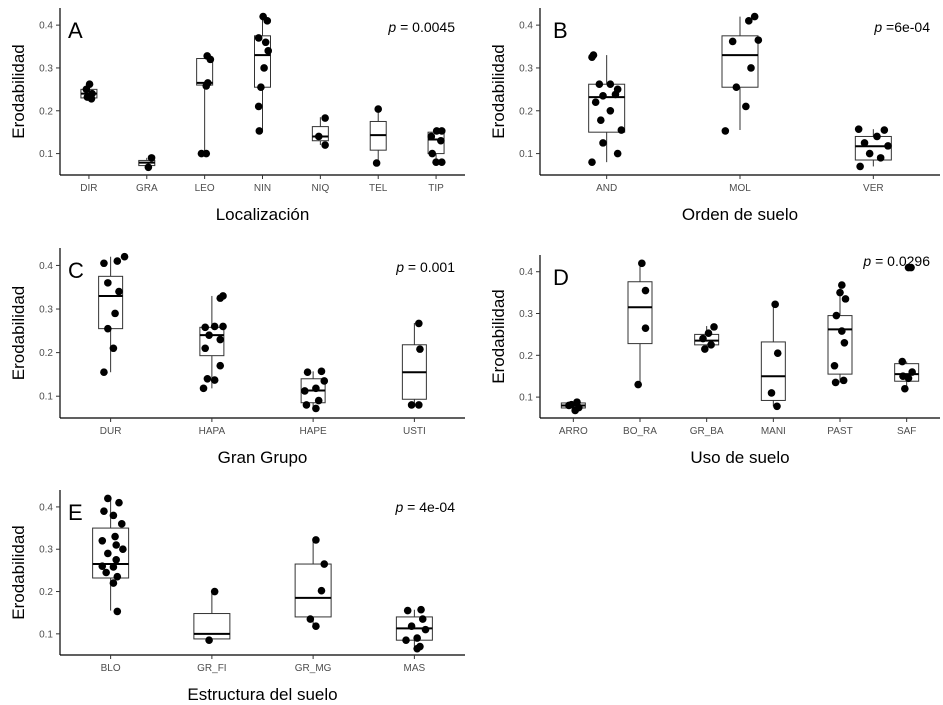 This screenshot has height=705, width=943. I want to click on x-tick-label: VER, so click(873, 188).